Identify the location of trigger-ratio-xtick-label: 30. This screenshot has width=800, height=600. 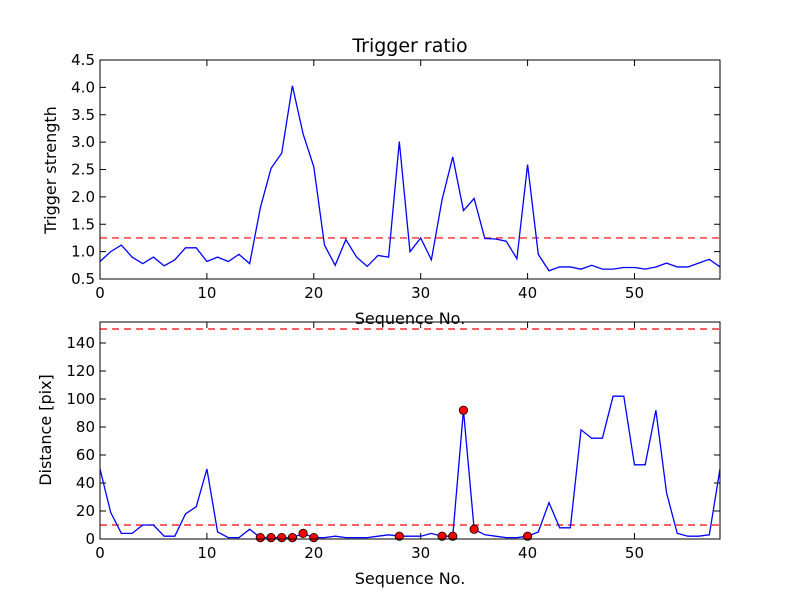
(420, 293).